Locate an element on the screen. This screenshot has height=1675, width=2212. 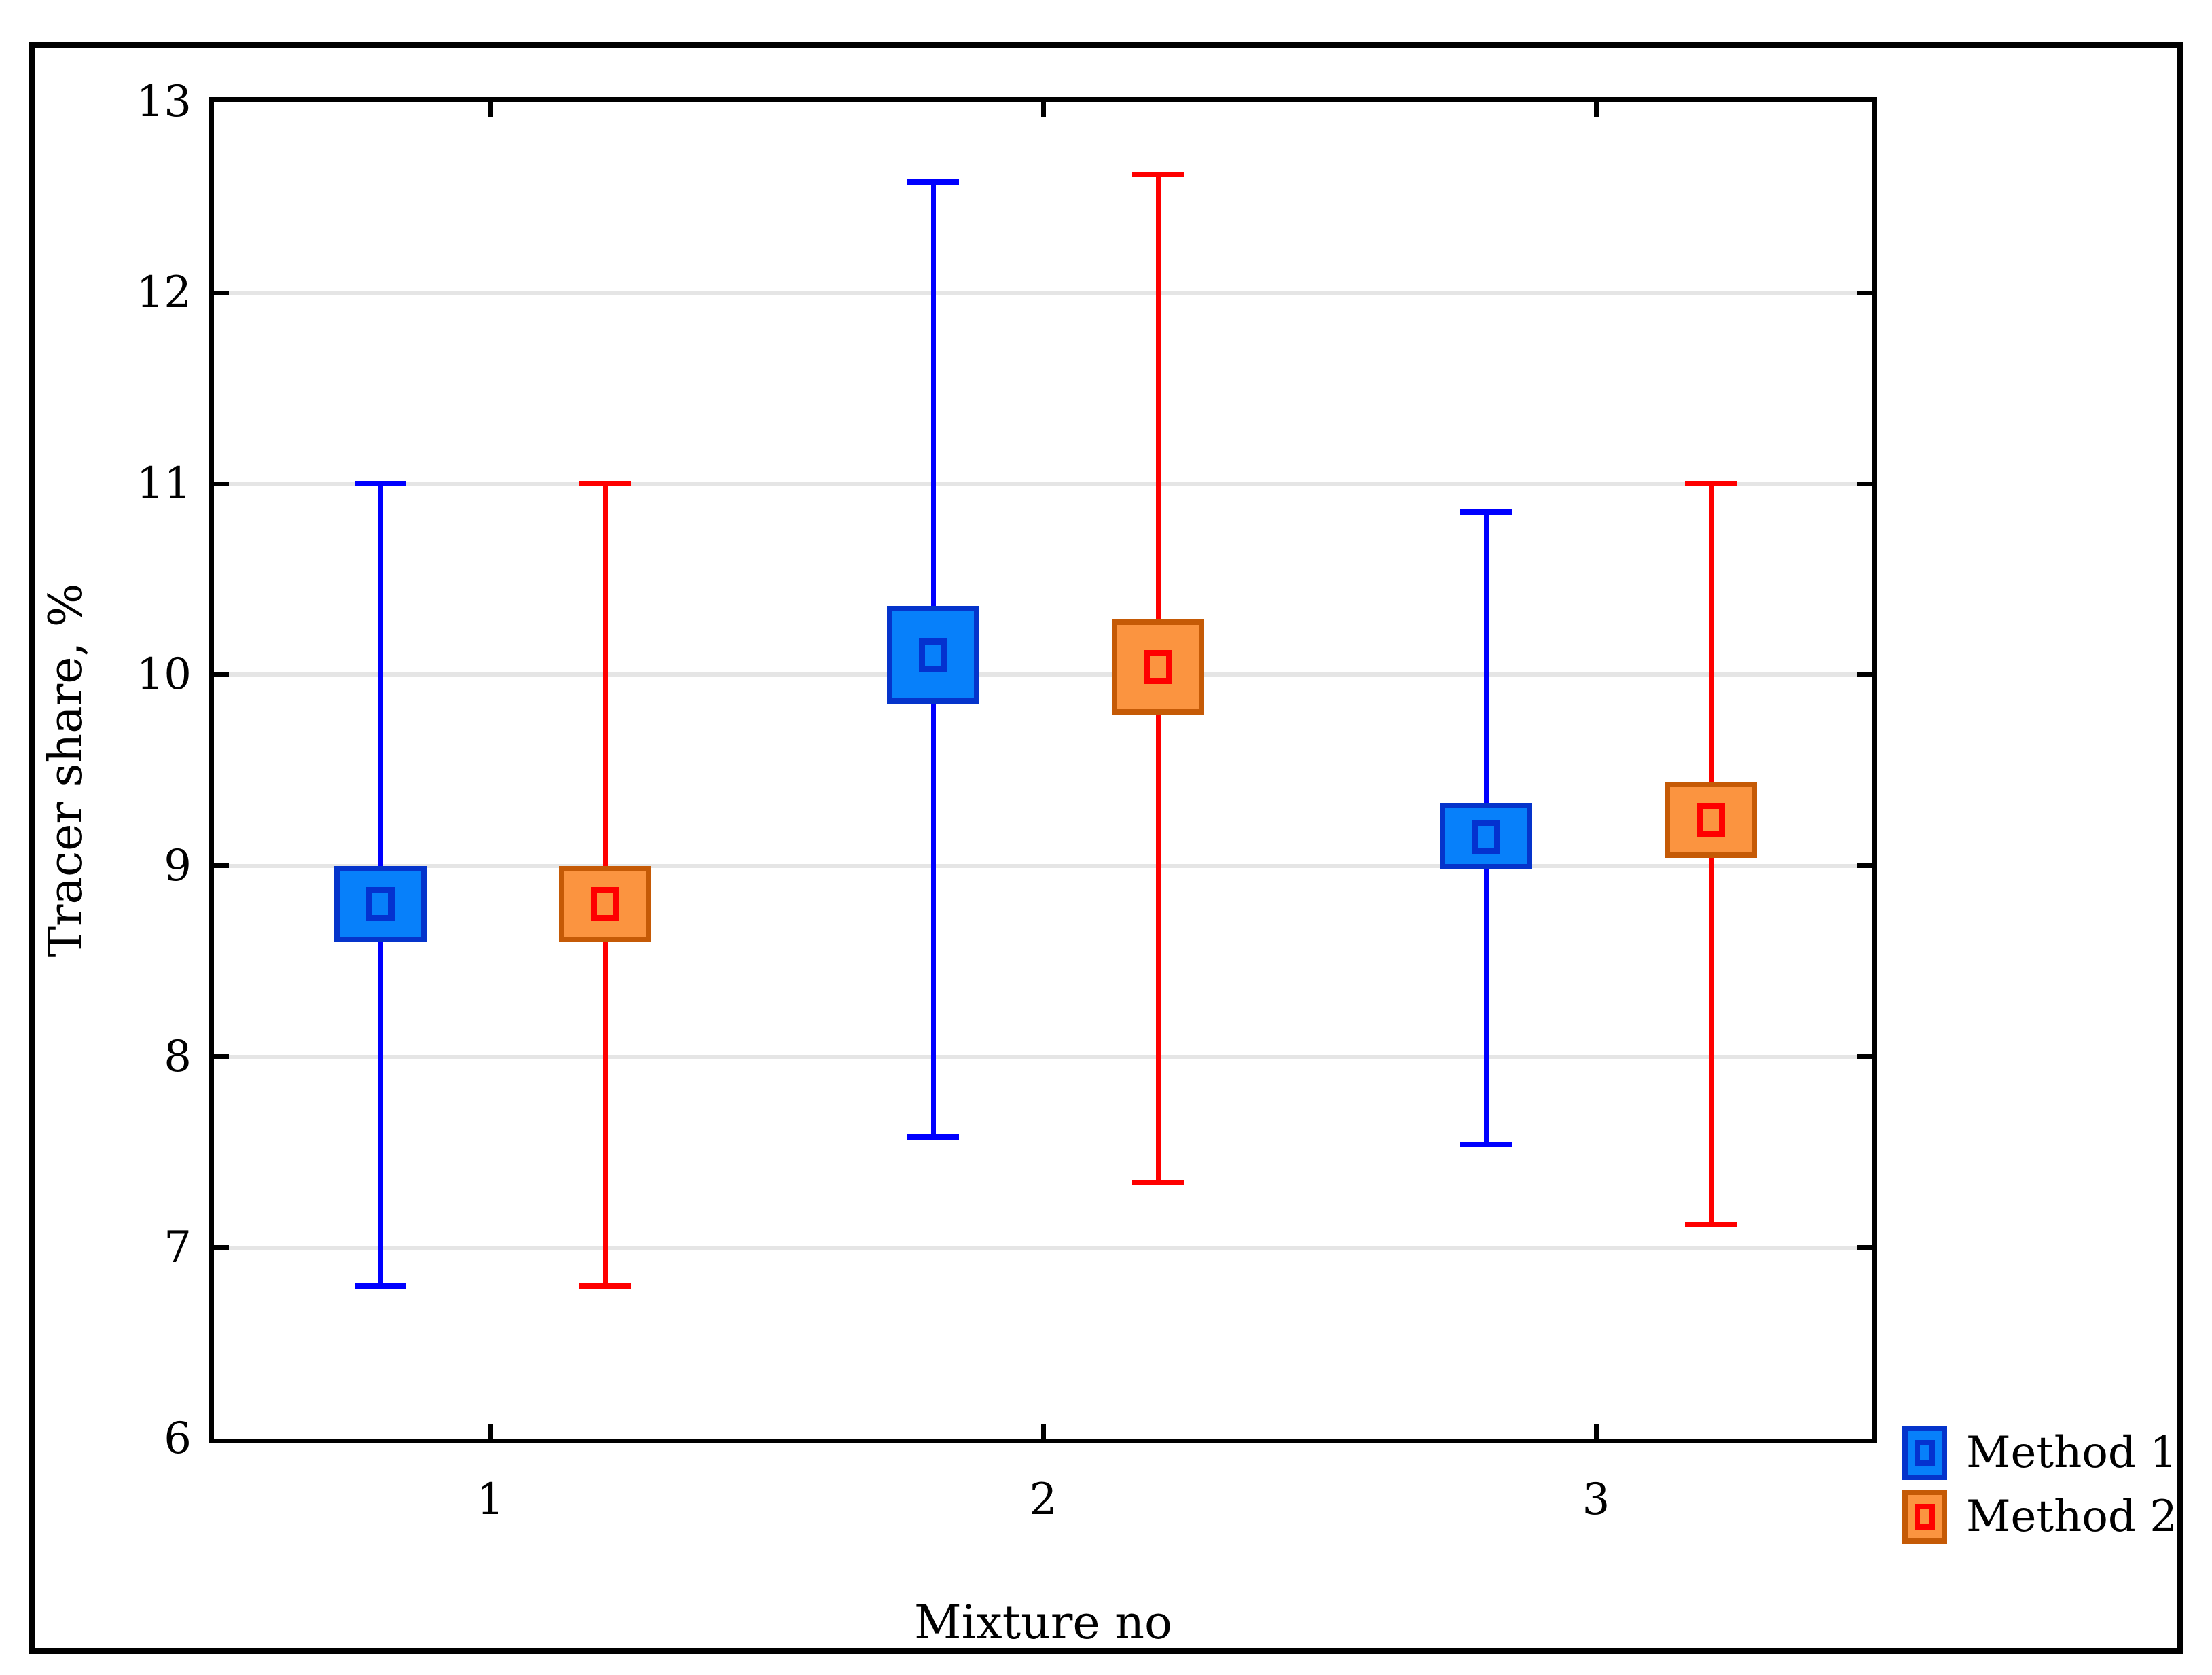
x-axis-title: Mixture no is located at coordinates (1043, 1623).